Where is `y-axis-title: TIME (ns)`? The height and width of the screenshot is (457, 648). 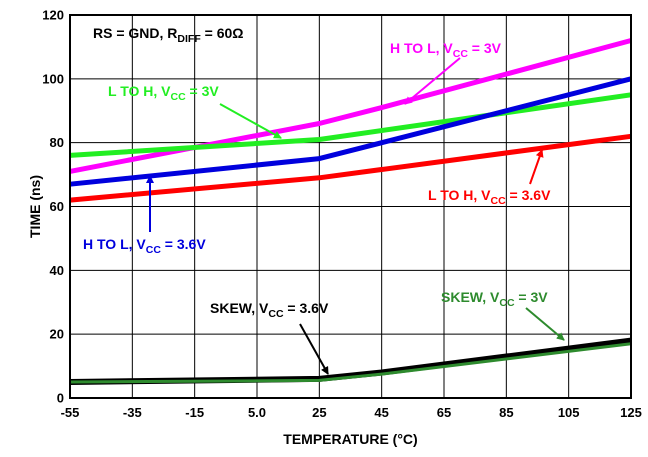 y-axis-title: TIME (ns) is located at coordinates (35, 206).